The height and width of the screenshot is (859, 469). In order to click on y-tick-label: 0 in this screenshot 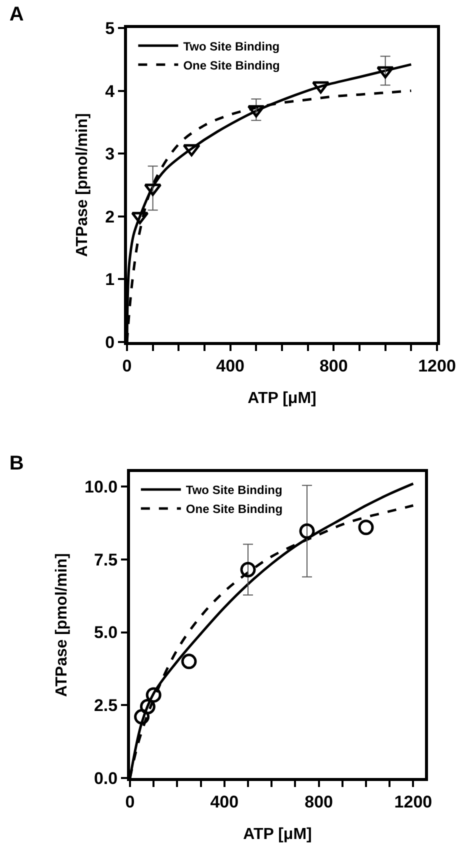, I will do `click(110, 342)`.